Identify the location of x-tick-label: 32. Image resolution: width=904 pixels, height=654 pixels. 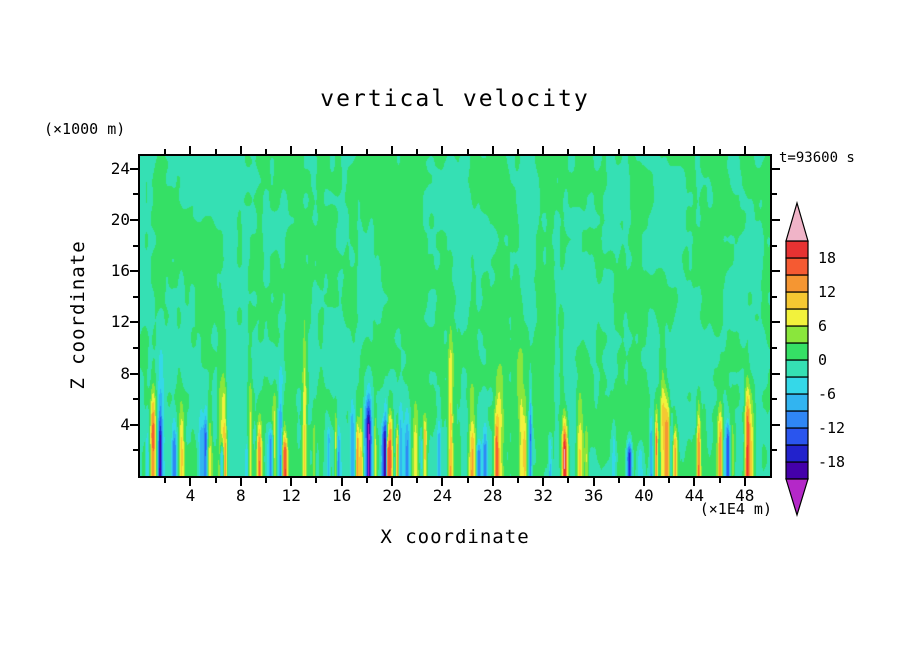
(543, 495).